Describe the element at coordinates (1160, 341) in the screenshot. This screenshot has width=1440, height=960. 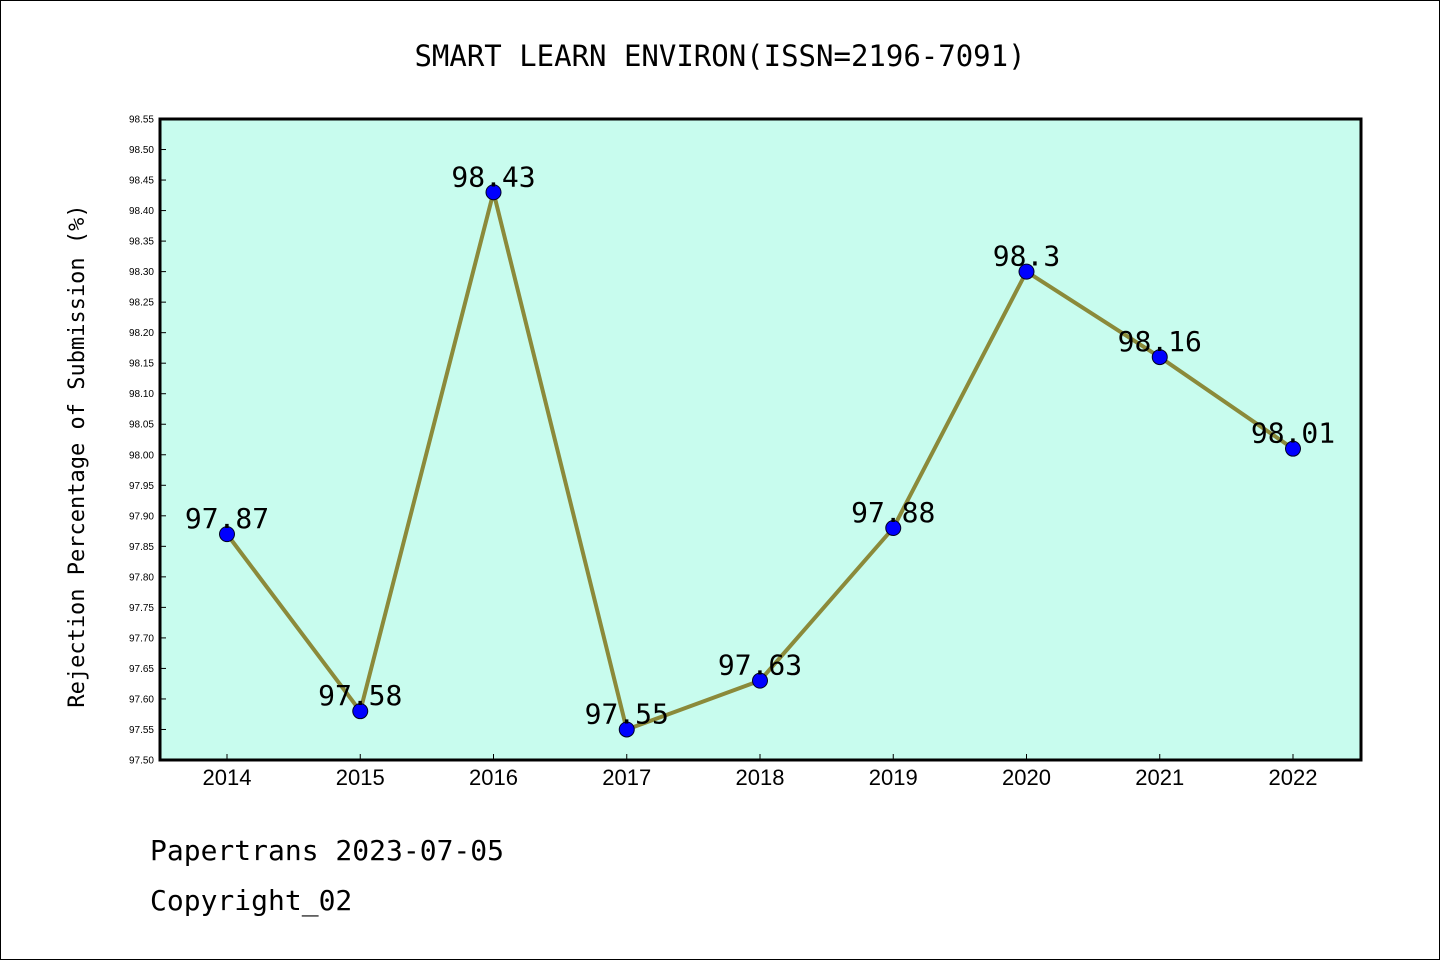
I see `data-label: 98.16` at that location.